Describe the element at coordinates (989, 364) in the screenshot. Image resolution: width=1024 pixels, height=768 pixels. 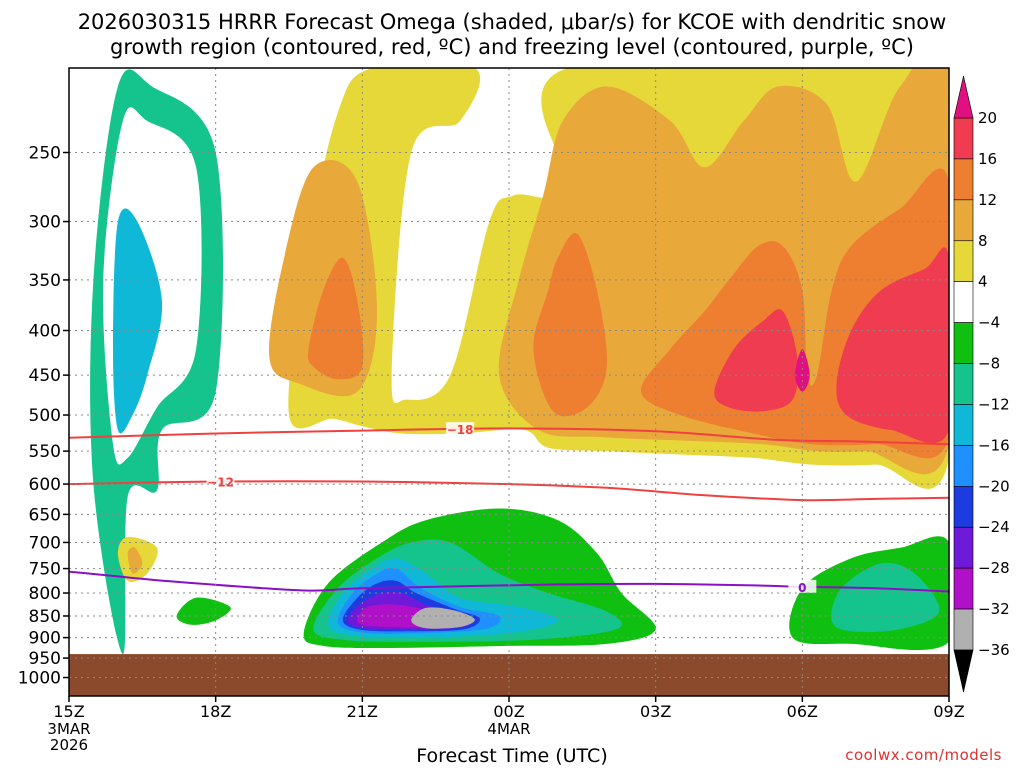
I see `colorbar-tick-label: −8` at that location.